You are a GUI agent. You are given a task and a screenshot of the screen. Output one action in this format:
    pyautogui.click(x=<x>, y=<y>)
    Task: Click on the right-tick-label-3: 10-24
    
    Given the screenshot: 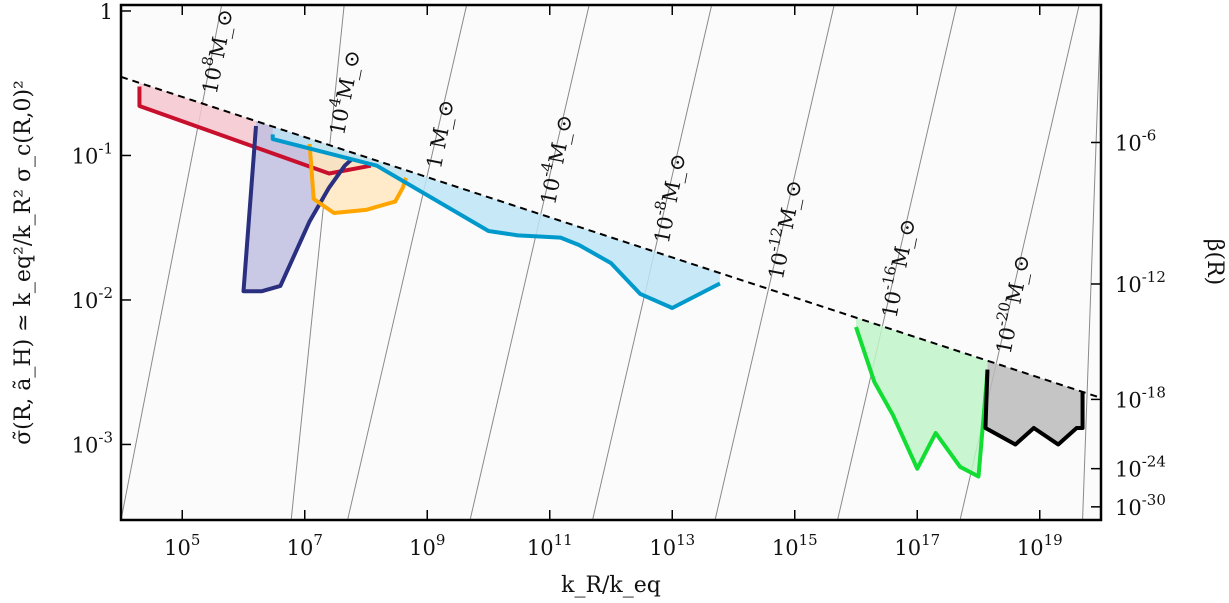 What is the action you would take?
    pyautogui.click(x=1140, y=467)
    